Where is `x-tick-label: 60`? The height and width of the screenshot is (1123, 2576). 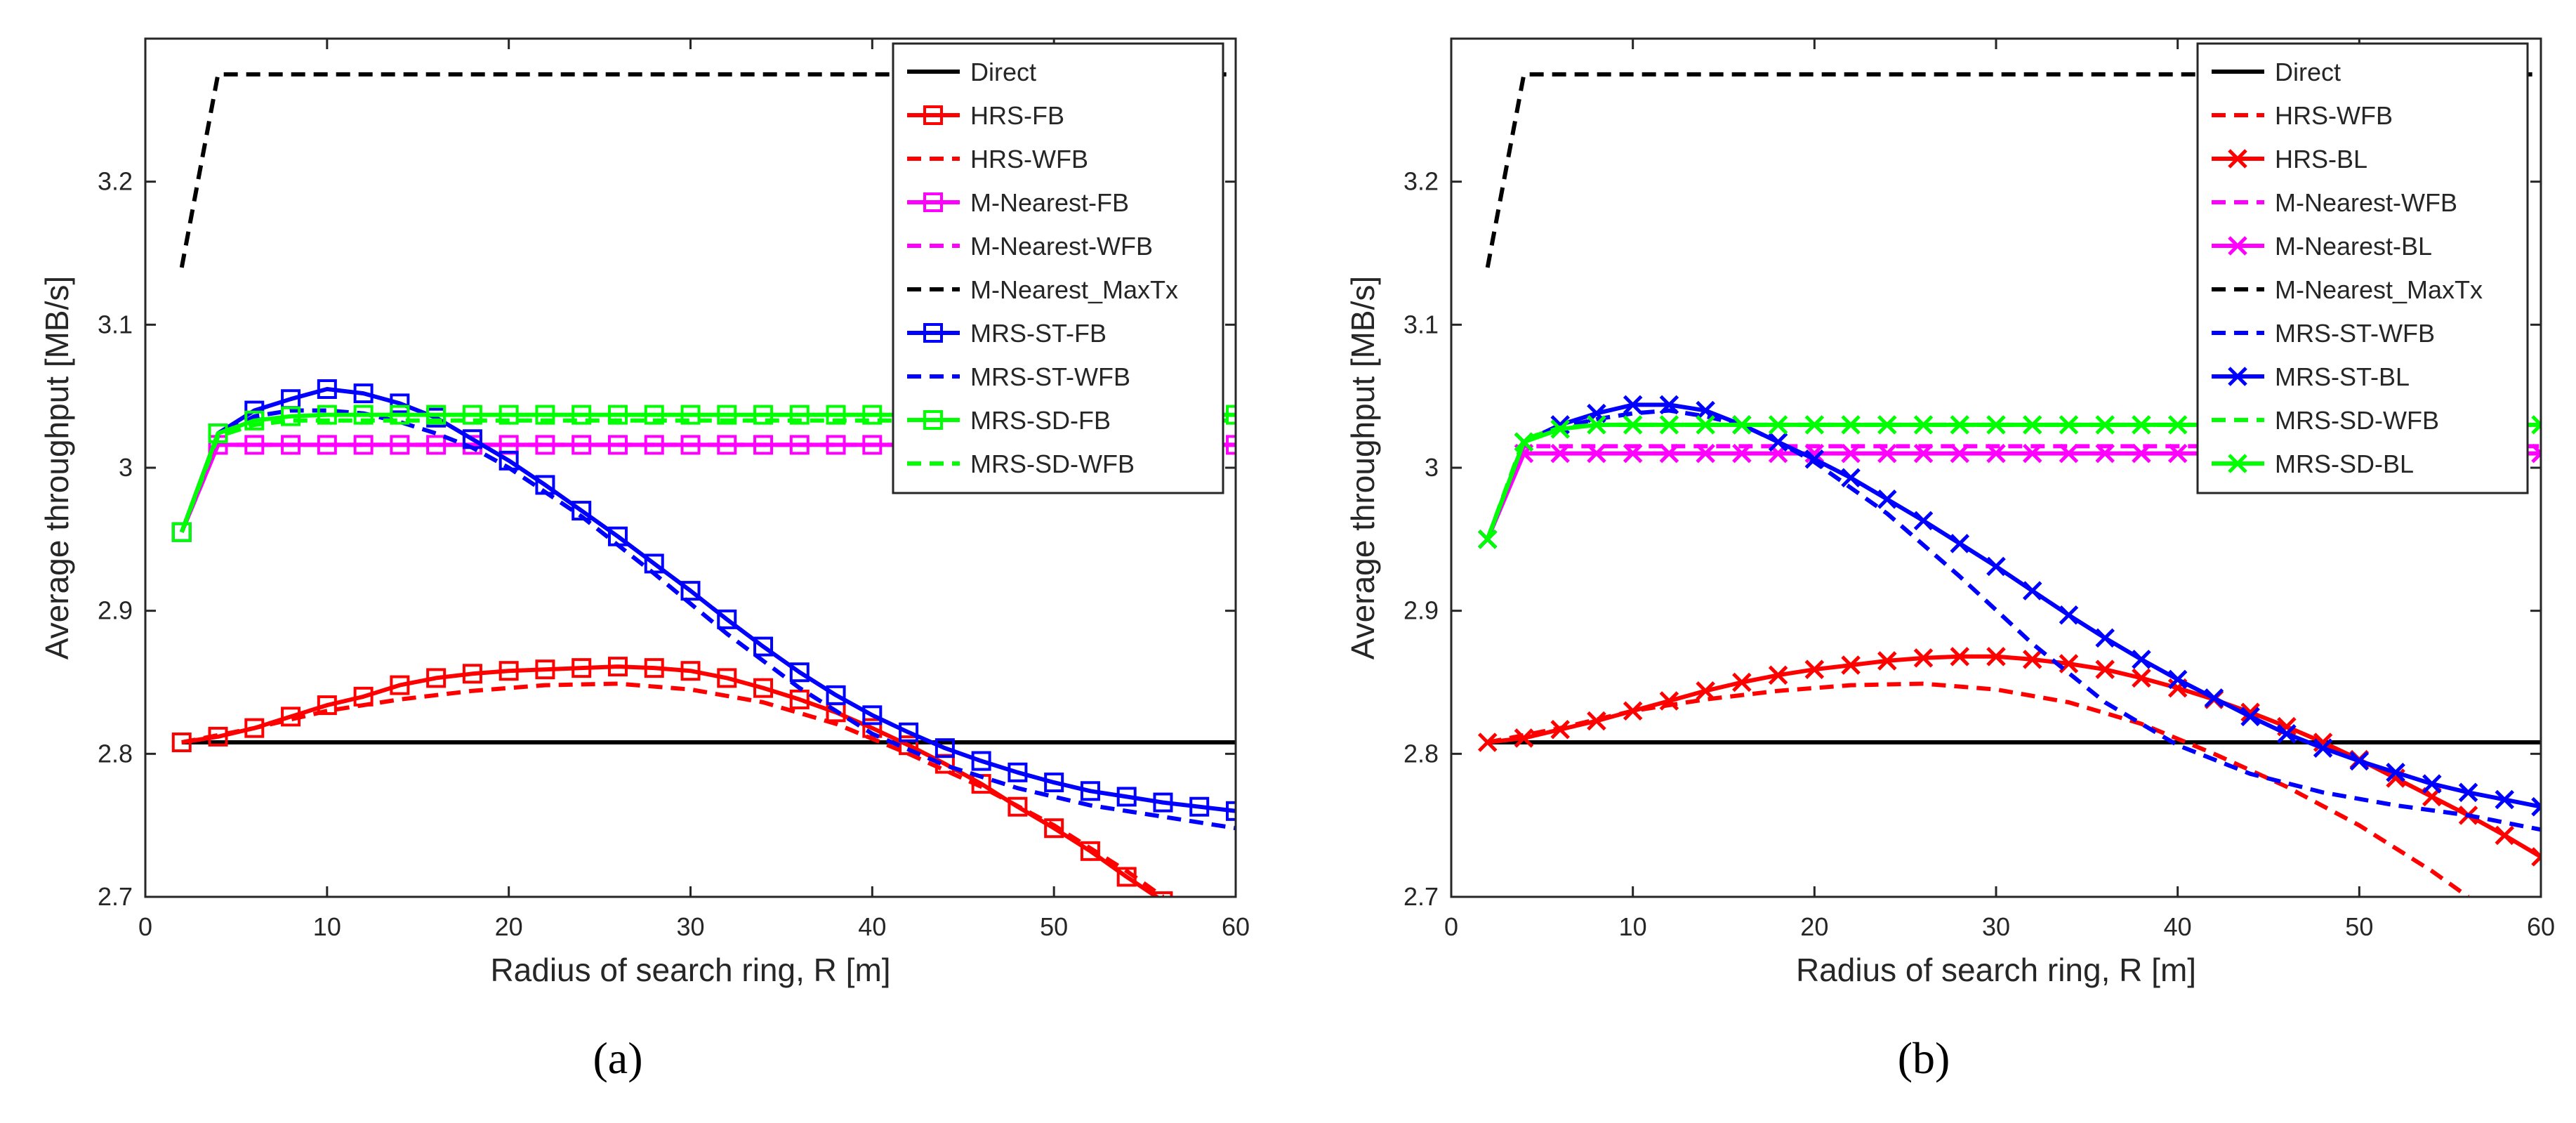 x-tick-label: 60 is located at coordinates (1236, 926).